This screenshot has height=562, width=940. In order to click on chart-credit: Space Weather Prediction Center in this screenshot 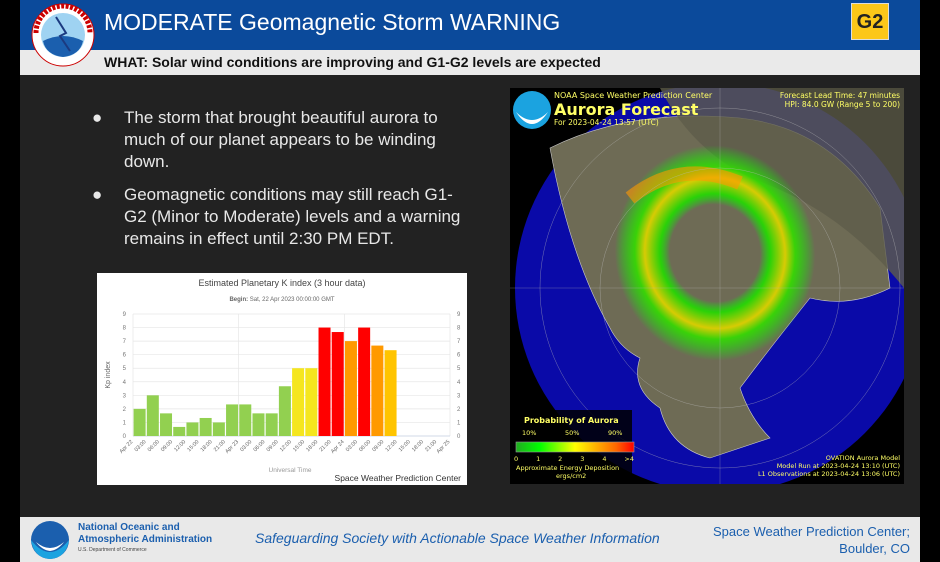, I will do `click(398, 478)`.